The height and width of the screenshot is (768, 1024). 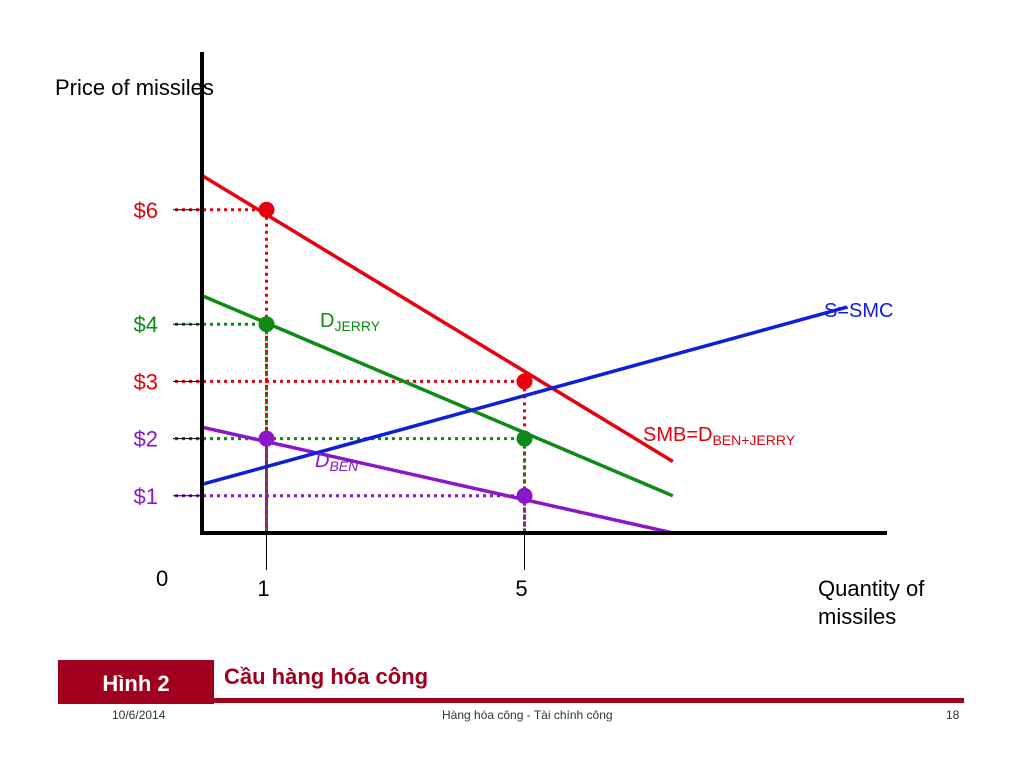 What do you see at coordinates (511, 700) in the screenshot?
I see `footer-rule` at bounding box center [511, 700].